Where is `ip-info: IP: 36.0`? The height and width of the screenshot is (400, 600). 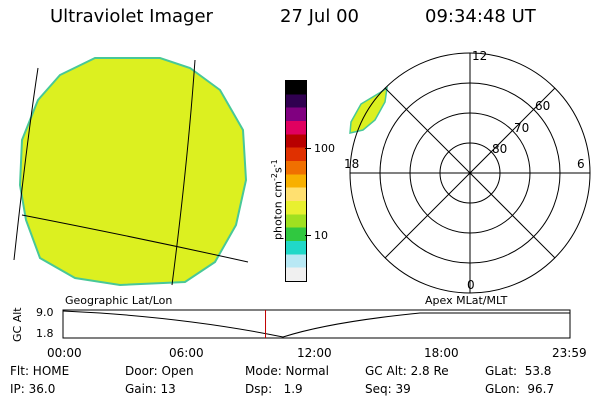 ip-info: IP: 36.0 is located at coordinates (33, 389).